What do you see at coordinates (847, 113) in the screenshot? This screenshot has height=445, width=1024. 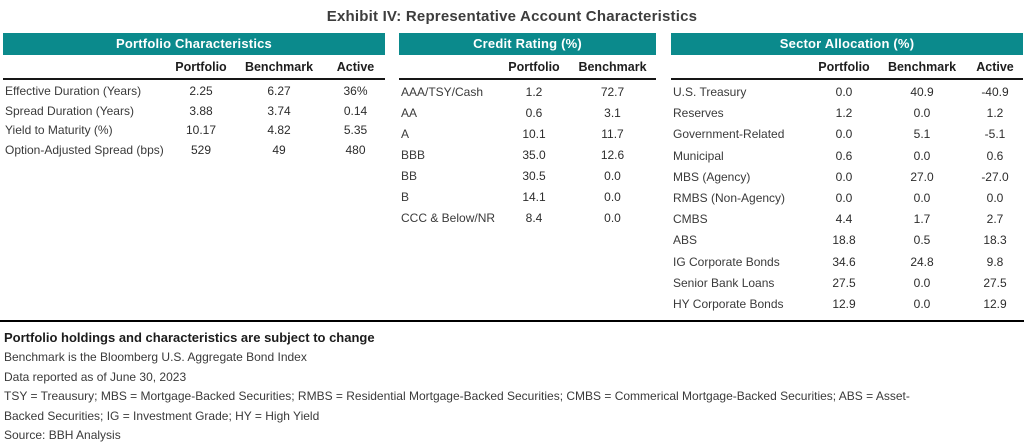 I see `table-row: Reserves 1.2 0.0 1.2` at bounding box center [847, 113].